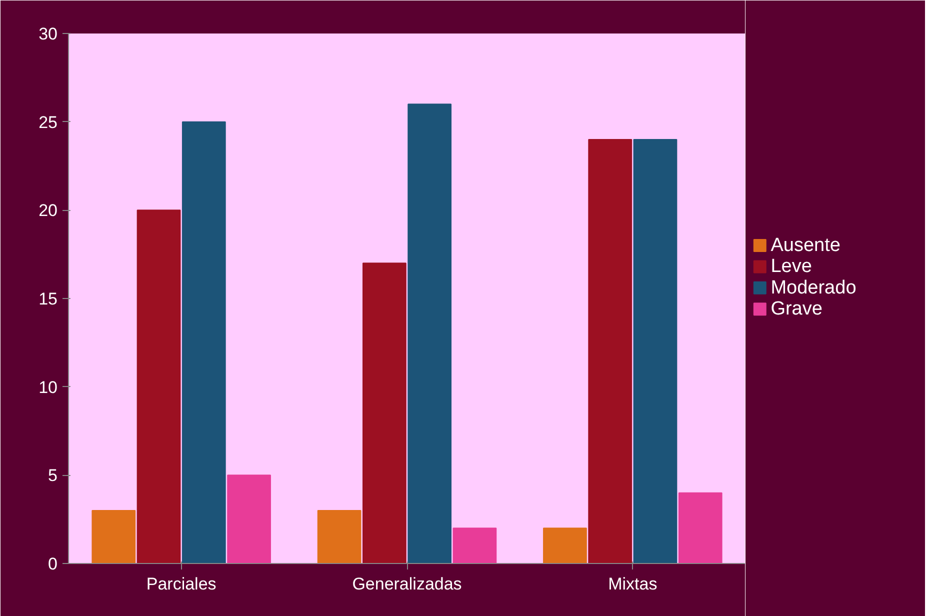 The image size is (932, 616). What do you see at coordinates (48, 34) in the screenshot?
I see `y-tick-label: 30` at bounding box center [48, 34].